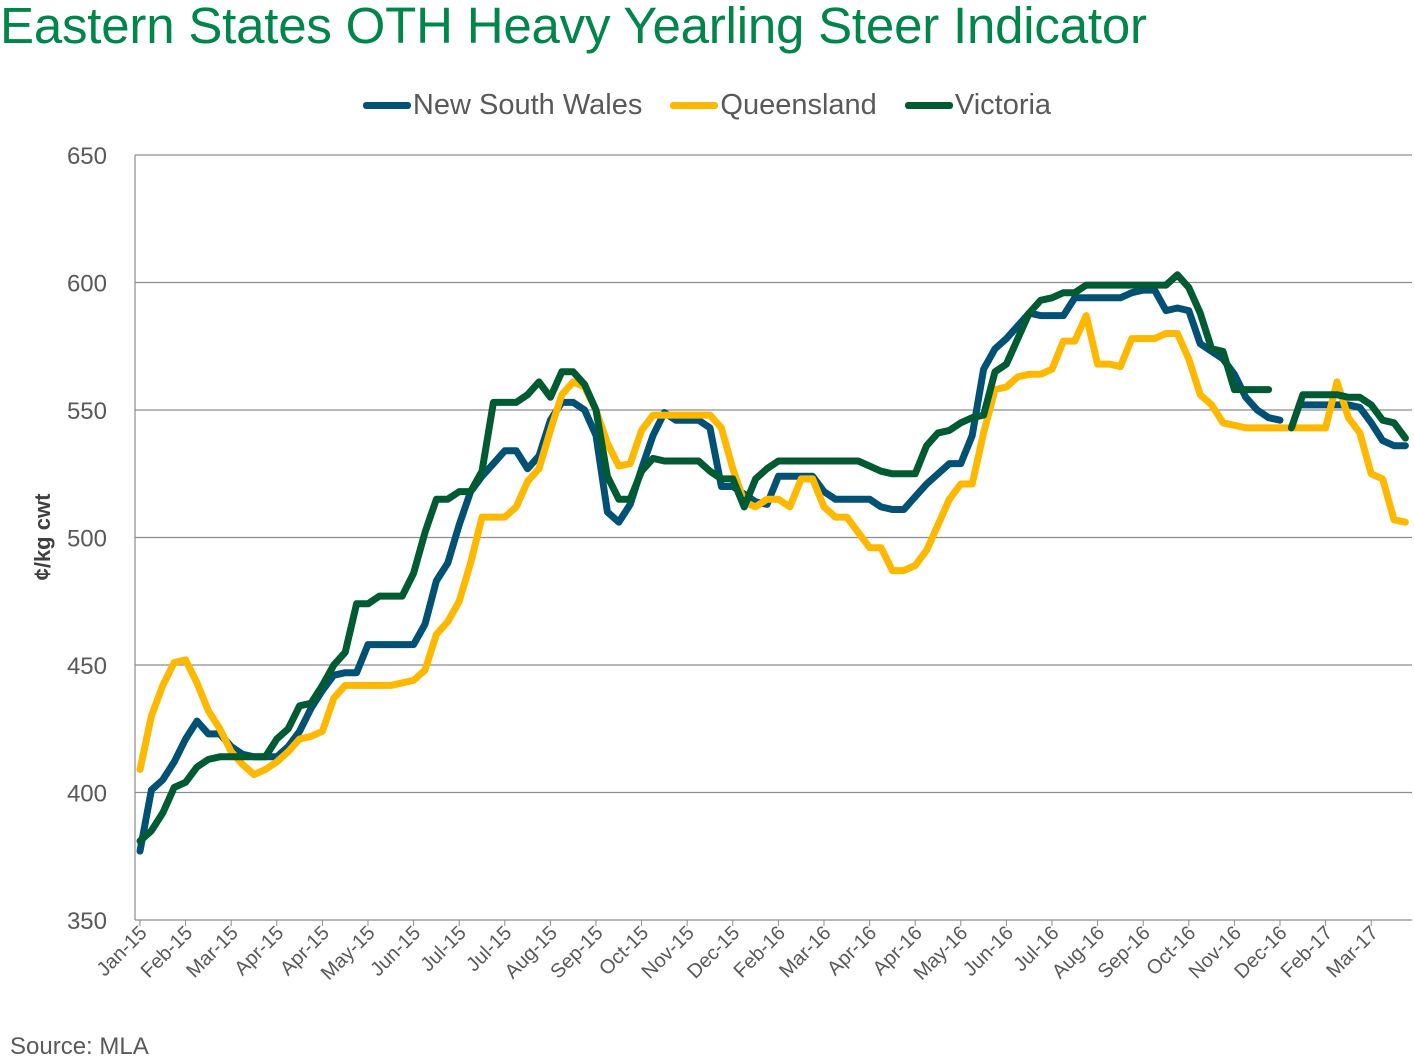 This screenshot has height=1061, width=1414. I want to click on x-tick-label: Jun-16, so click(988, 951).